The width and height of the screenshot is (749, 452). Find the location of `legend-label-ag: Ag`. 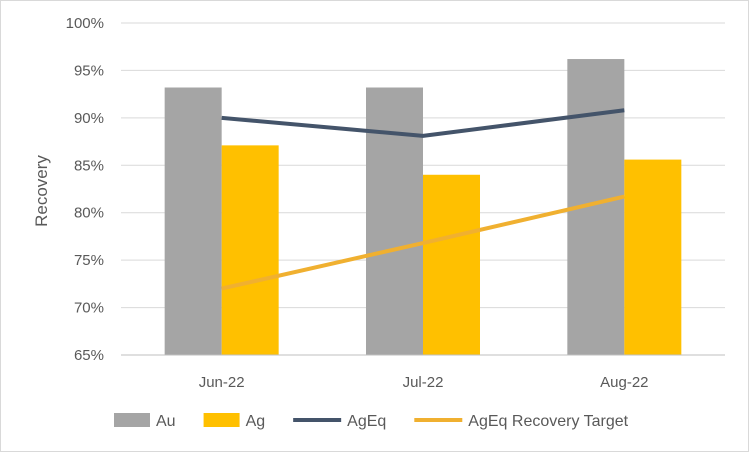

legend-label-ag: Ag is located at coordinates (256, 421).